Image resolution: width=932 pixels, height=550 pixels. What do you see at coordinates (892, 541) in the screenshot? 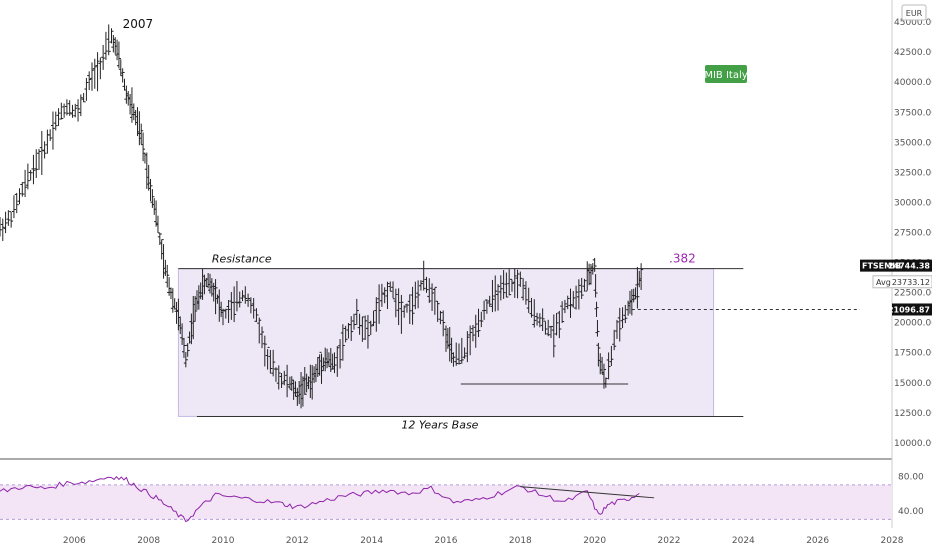
I see `x-tick-label: 2028` at bounding box center [892, 541].